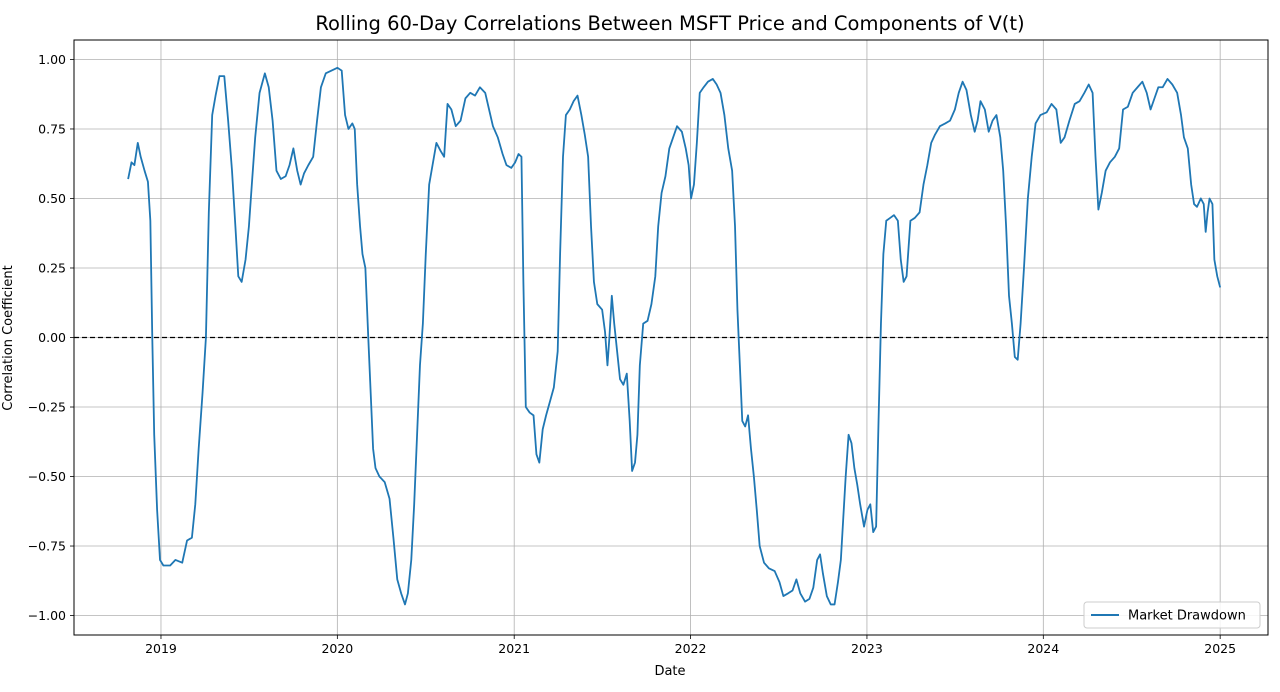  Describe the element at coordinates (52, 267) in the screenshot. I see `y-tick-label: 0.25` at that location.